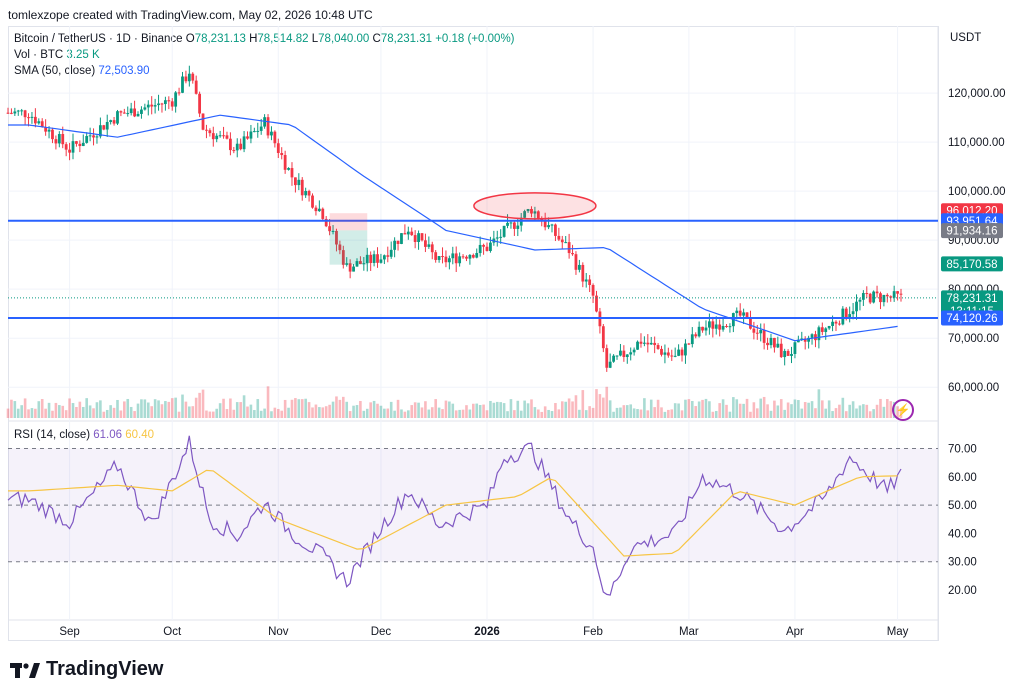 This screenshot has height=696, width=1024. Describe the element at coordinates (535, 206) in the screenshot. I see `highlight-ellipse` at that location.